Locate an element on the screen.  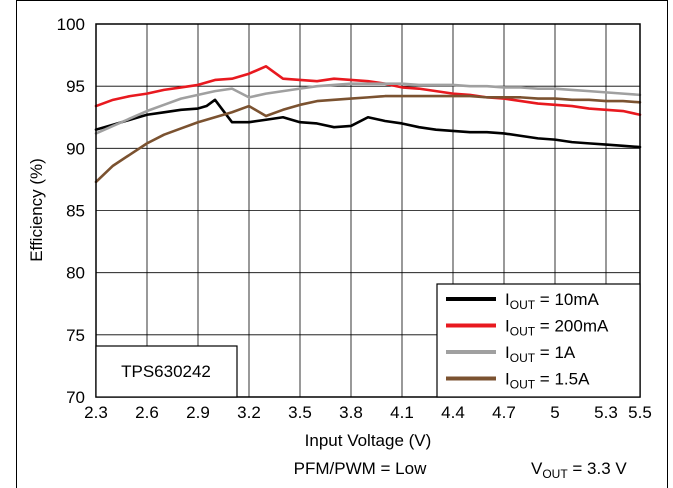
y-tick-label: 95 is located at coordinates (75, 86).